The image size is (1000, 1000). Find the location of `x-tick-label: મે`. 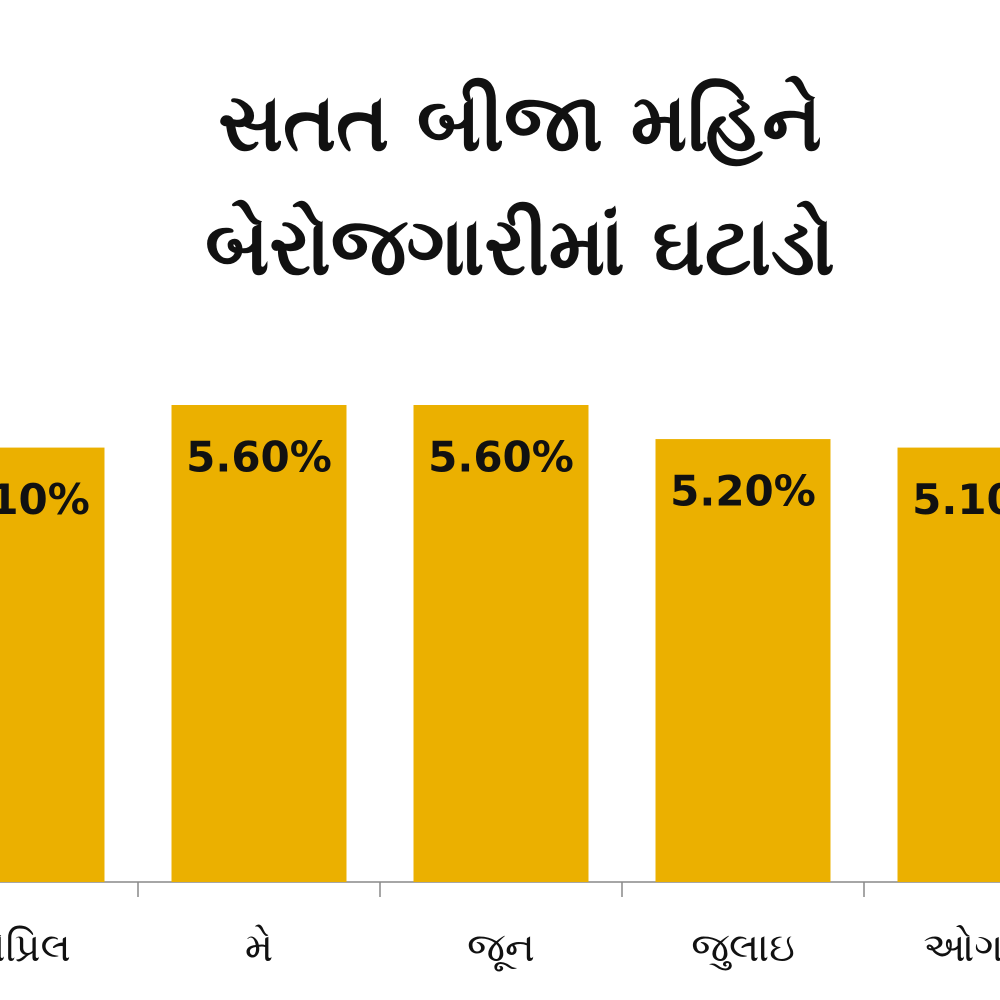

x-tick-label: મે is located at coordinates (259, 948).